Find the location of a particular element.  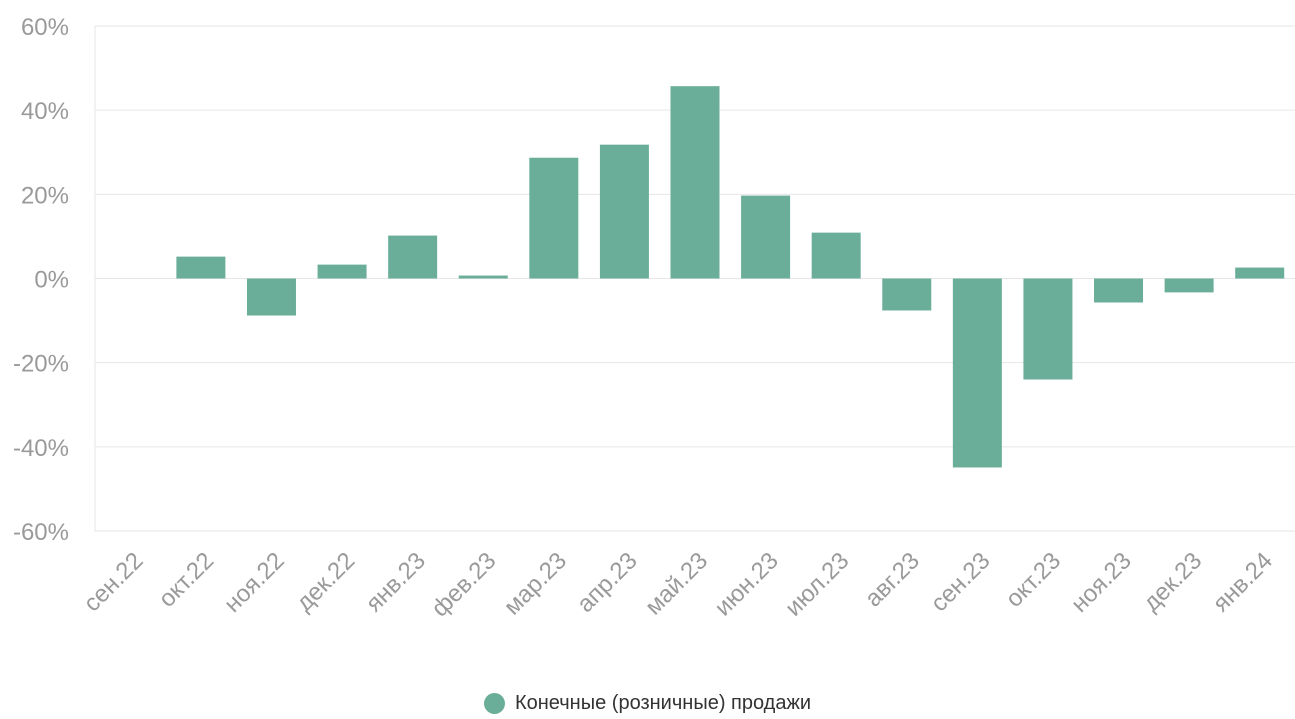

y-tick-label: -40% is located at coordinates (41, 448).